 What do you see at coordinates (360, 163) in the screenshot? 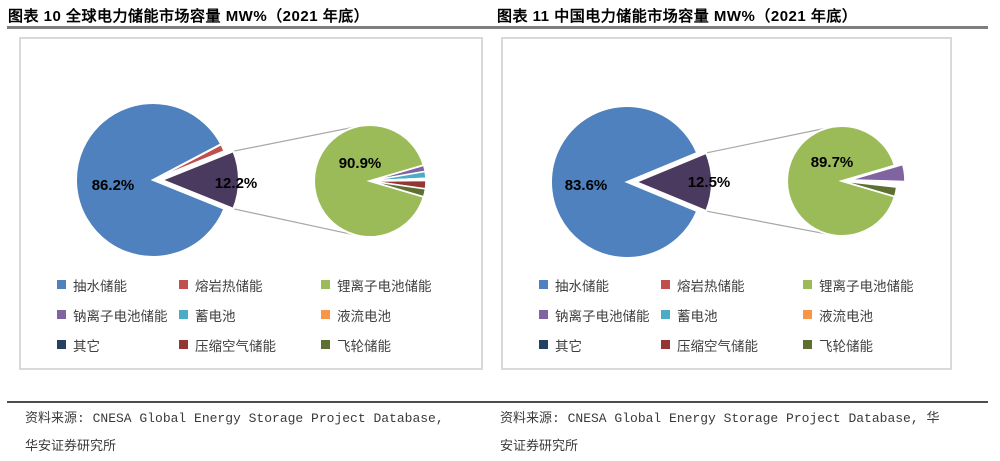
I see `secondary-pie-label: 90.9%` at bounding box center [360, 163].